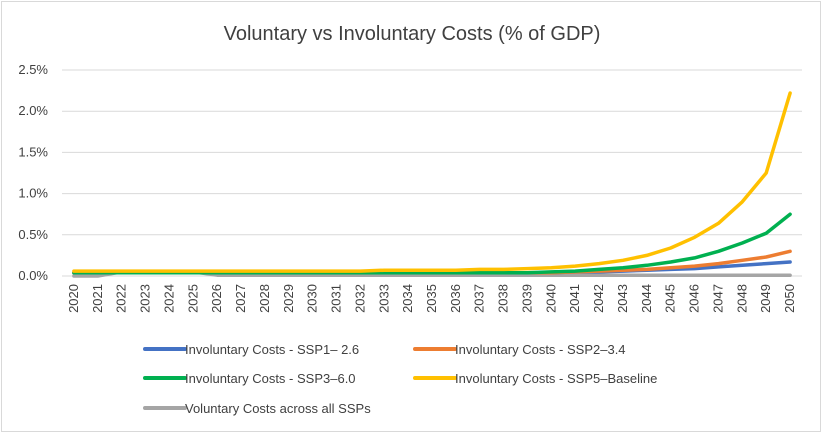 This screenshot has height=435, width=824. Describe the element at coordinates (503, 298) in the screenshot. I see `x-tick-label: 2038` at that location.